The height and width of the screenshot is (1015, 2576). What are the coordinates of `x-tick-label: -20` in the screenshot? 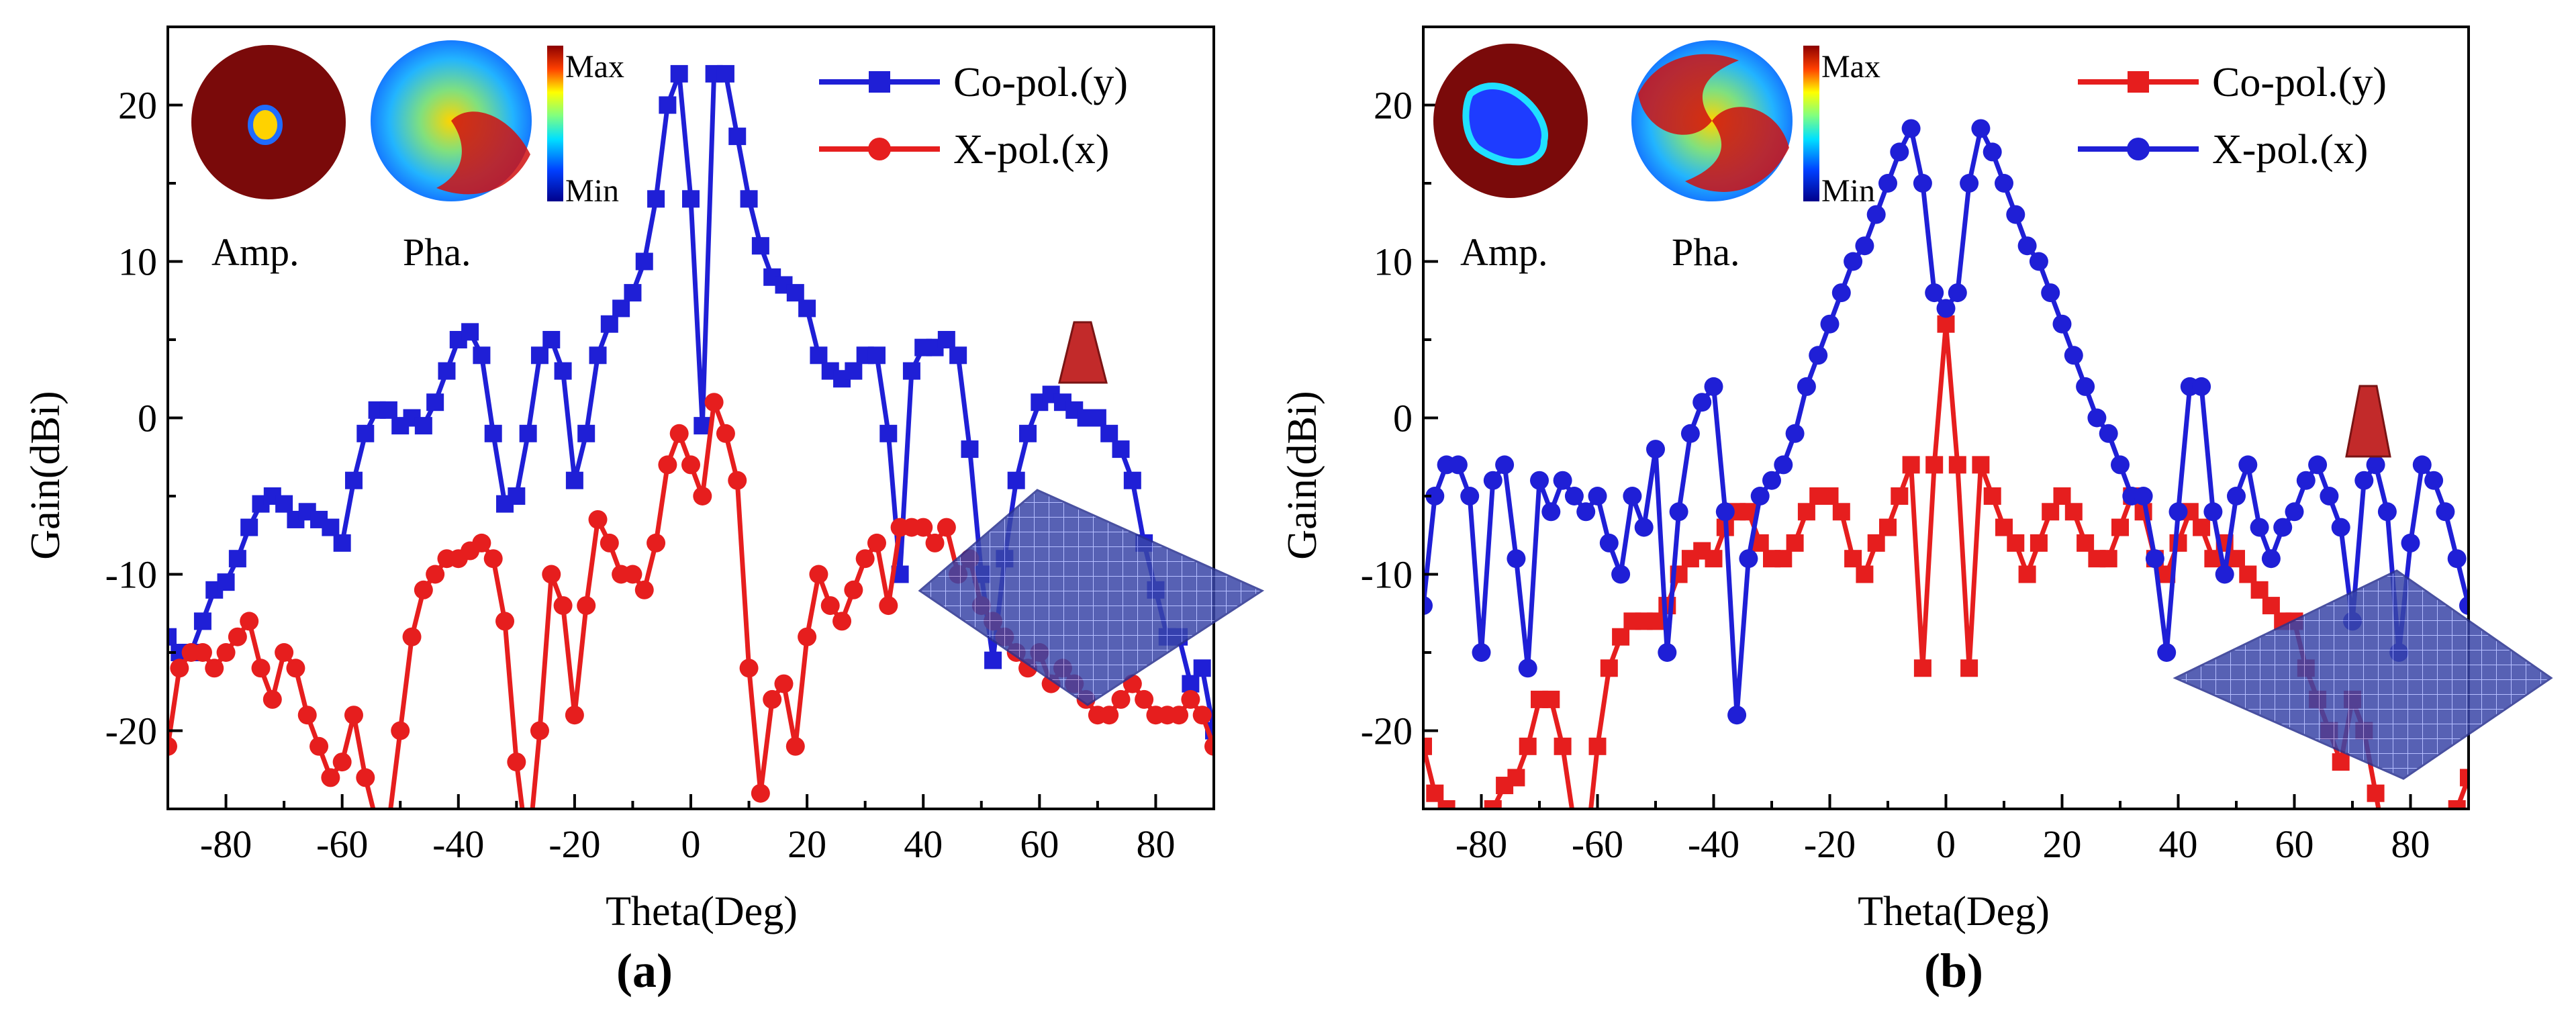 It's located at (1830, 844).